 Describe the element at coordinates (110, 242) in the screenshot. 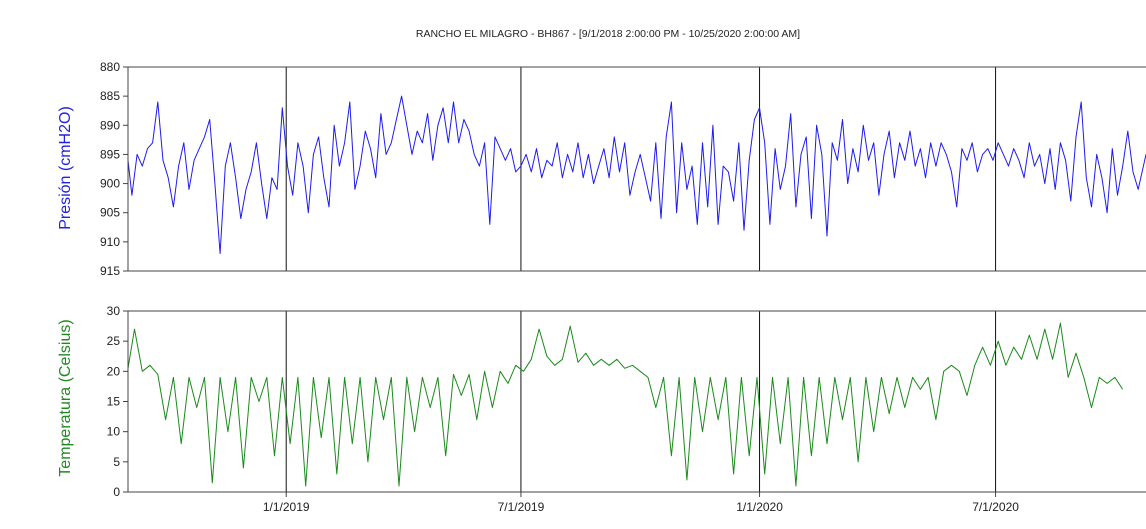

I see `y-tick-label: 910` at that location.